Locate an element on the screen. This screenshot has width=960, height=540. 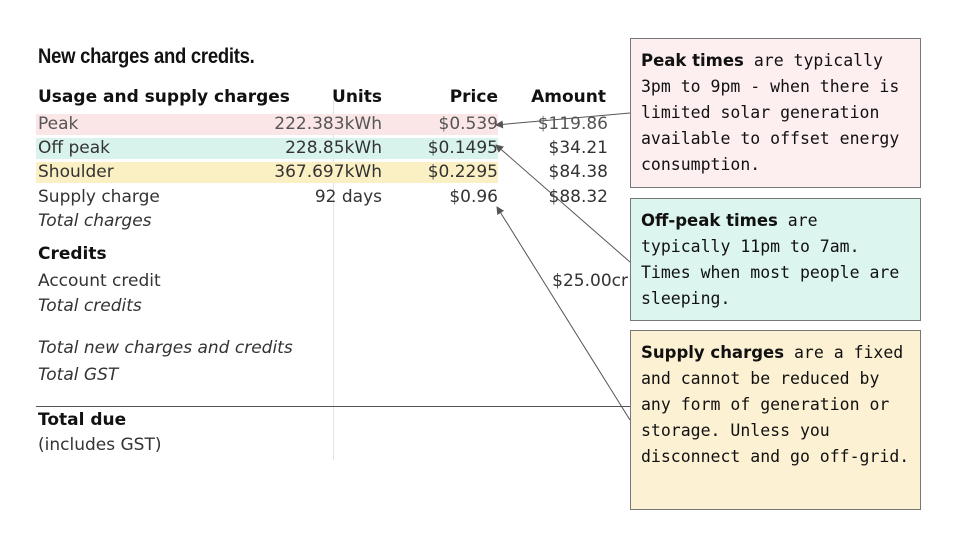
supply-arrow is located at coordinates (563, 313).